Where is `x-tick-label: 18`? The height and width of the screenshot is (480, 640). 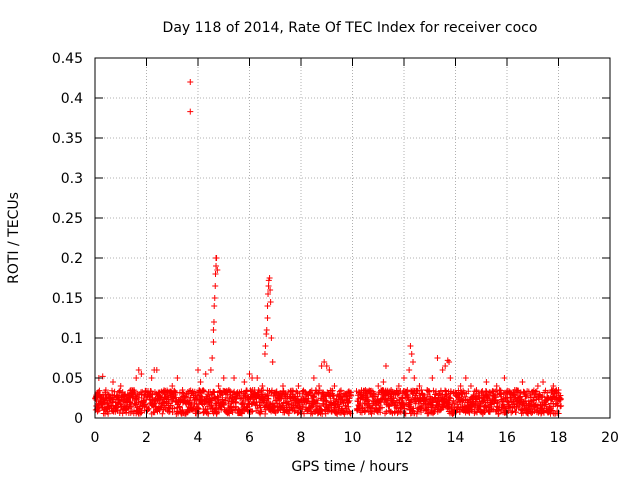
x-tick-label: 18 is located at coordinates (559, 438).